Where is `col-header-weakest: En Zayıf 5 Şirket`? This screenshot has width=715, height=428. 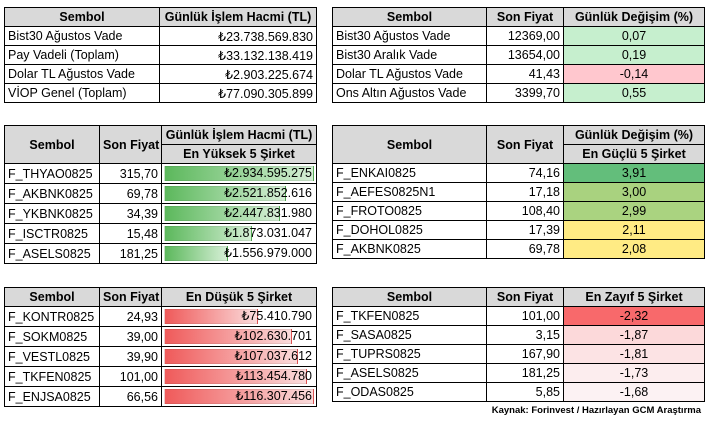 col-header-weakest: En Zayıf 5 Şirket is located at coordinates (634, 297).